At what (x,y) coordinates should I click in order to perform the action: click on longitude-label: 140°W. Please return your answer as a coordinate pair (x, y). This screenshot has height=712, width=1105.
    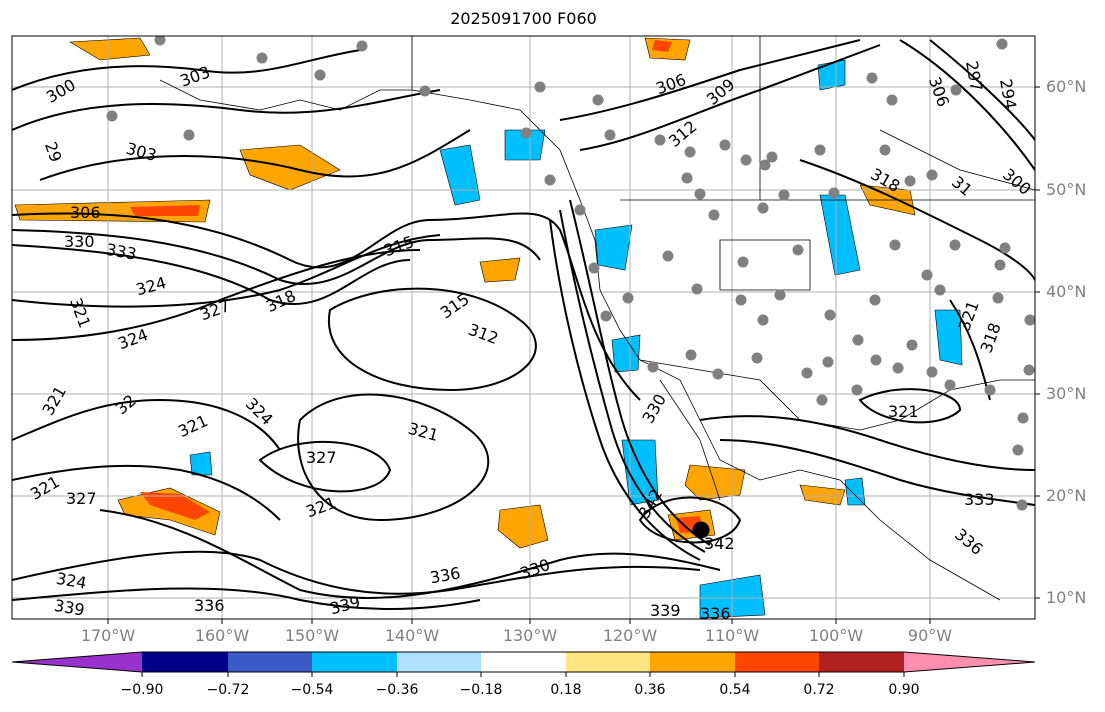
    Looking at the image, I should click on (412, 635).